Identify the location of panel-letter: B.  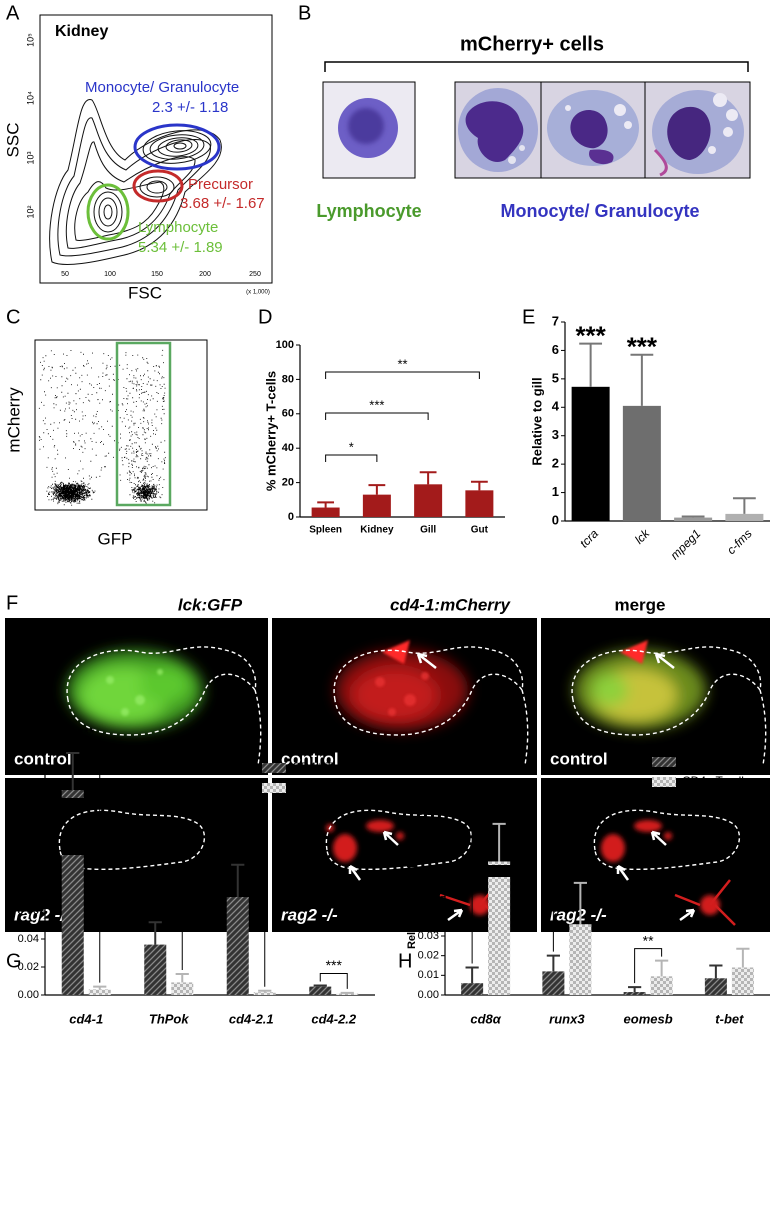
(304, 13).